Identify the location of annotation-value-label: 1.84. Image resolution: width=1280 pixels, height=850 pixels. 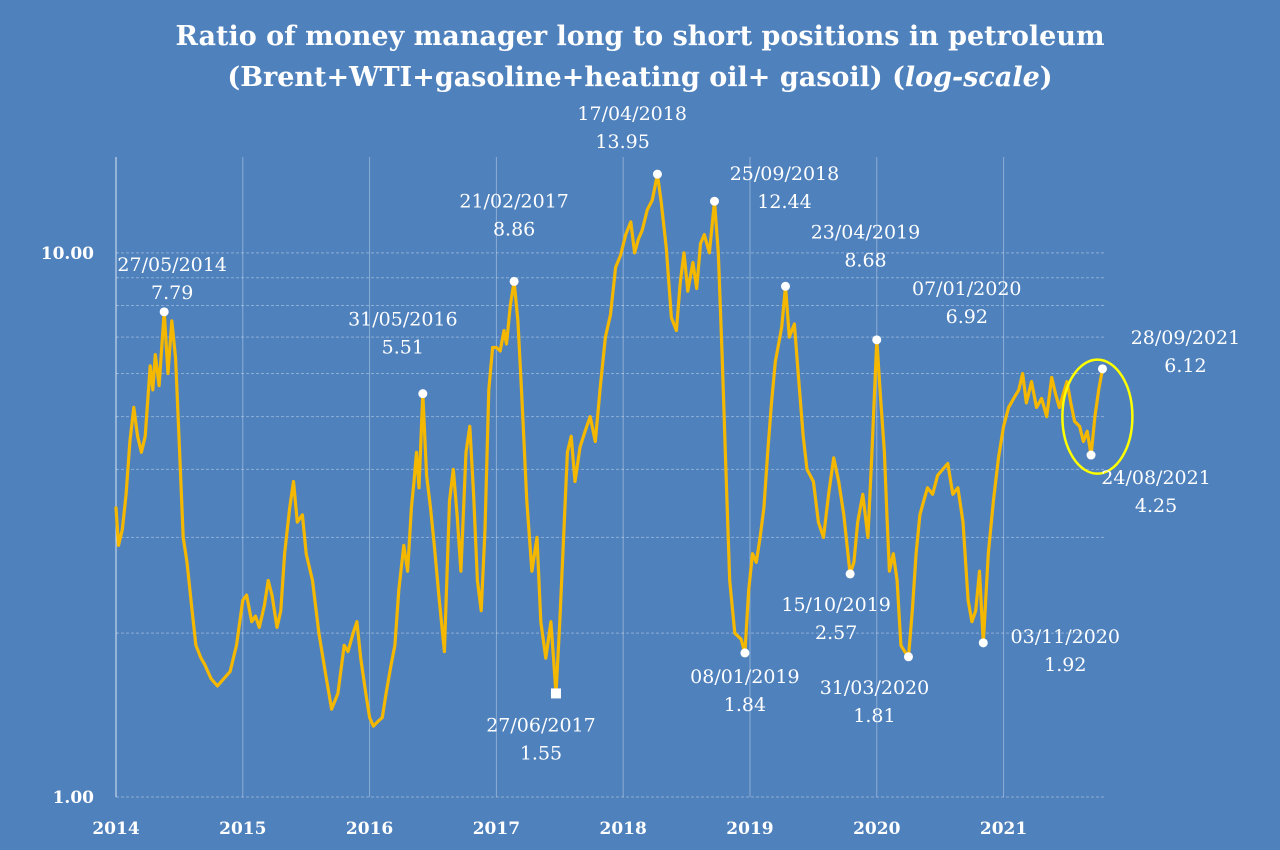
(745, 705).